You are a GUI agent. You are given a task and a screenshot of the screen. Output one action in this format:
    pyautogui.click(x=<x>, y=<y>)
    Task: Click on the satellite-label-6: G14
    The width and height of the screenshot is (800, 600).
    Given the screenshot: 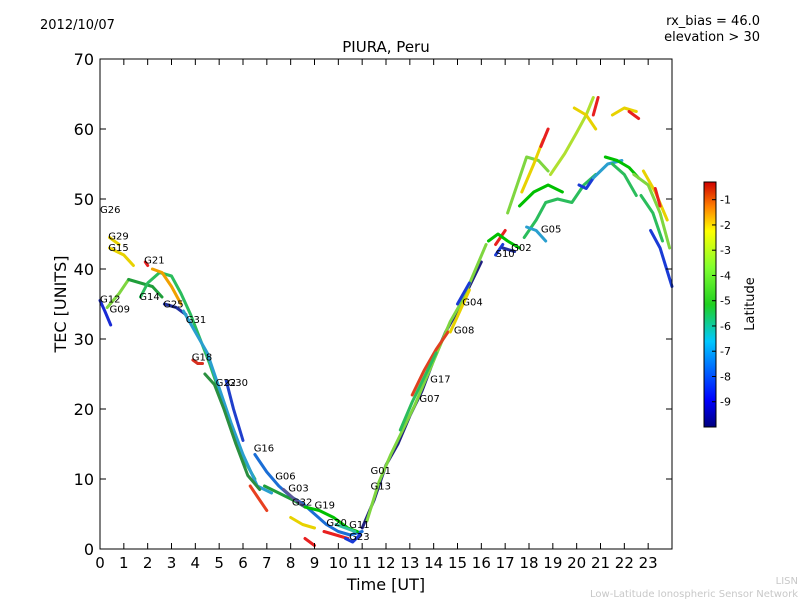 What is the action you would take?
    pyautogui.click(x=149, y=297)
    